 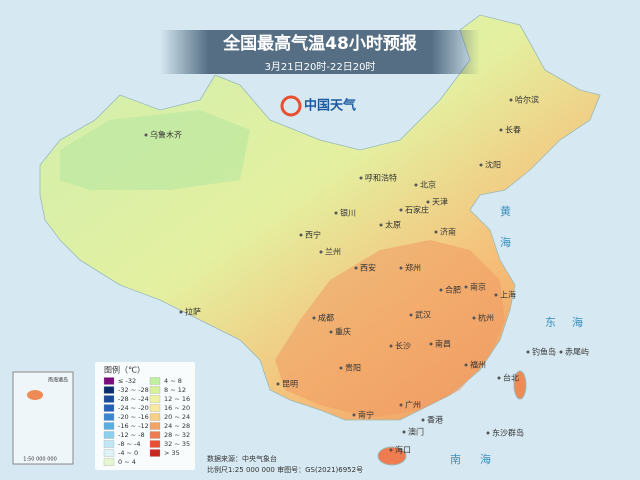 What do you see at coordinates (353, 368) in the screenshot?
I see `city-label: 贵阳` at bounding box center [353, 368].